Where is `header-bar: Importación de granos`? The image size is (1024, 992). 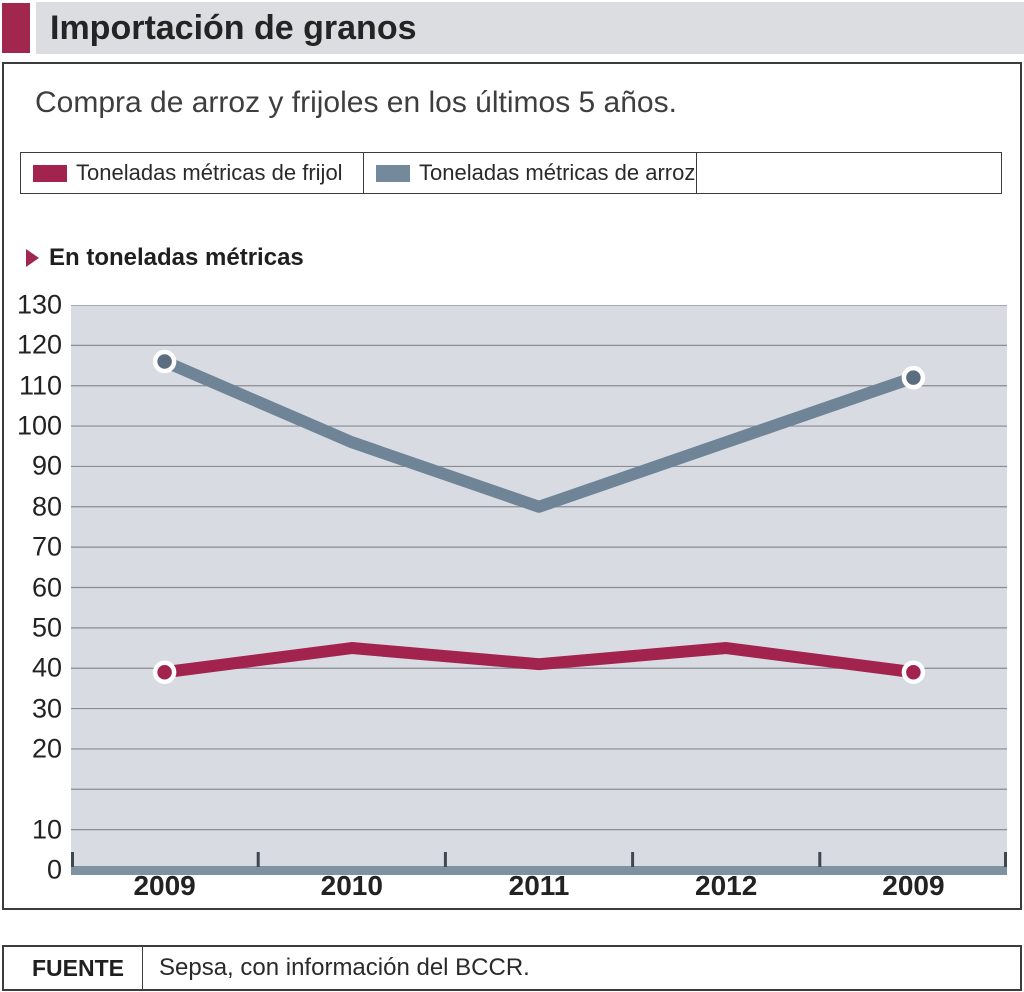 header-bar: Importación de granos is located at coordinates (530, 28).